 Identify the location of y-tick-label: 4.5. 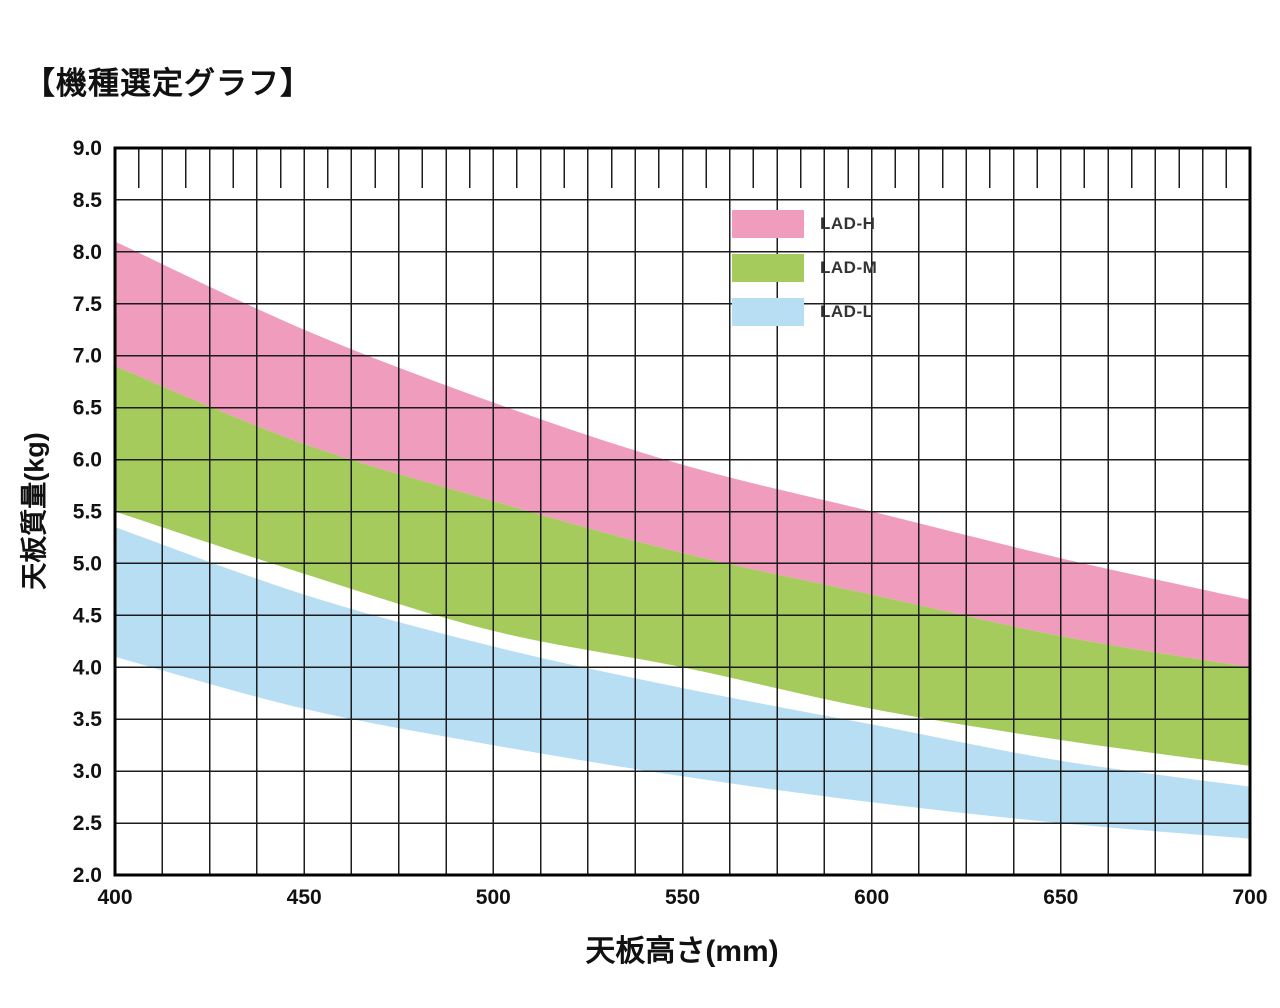
(88, 615).